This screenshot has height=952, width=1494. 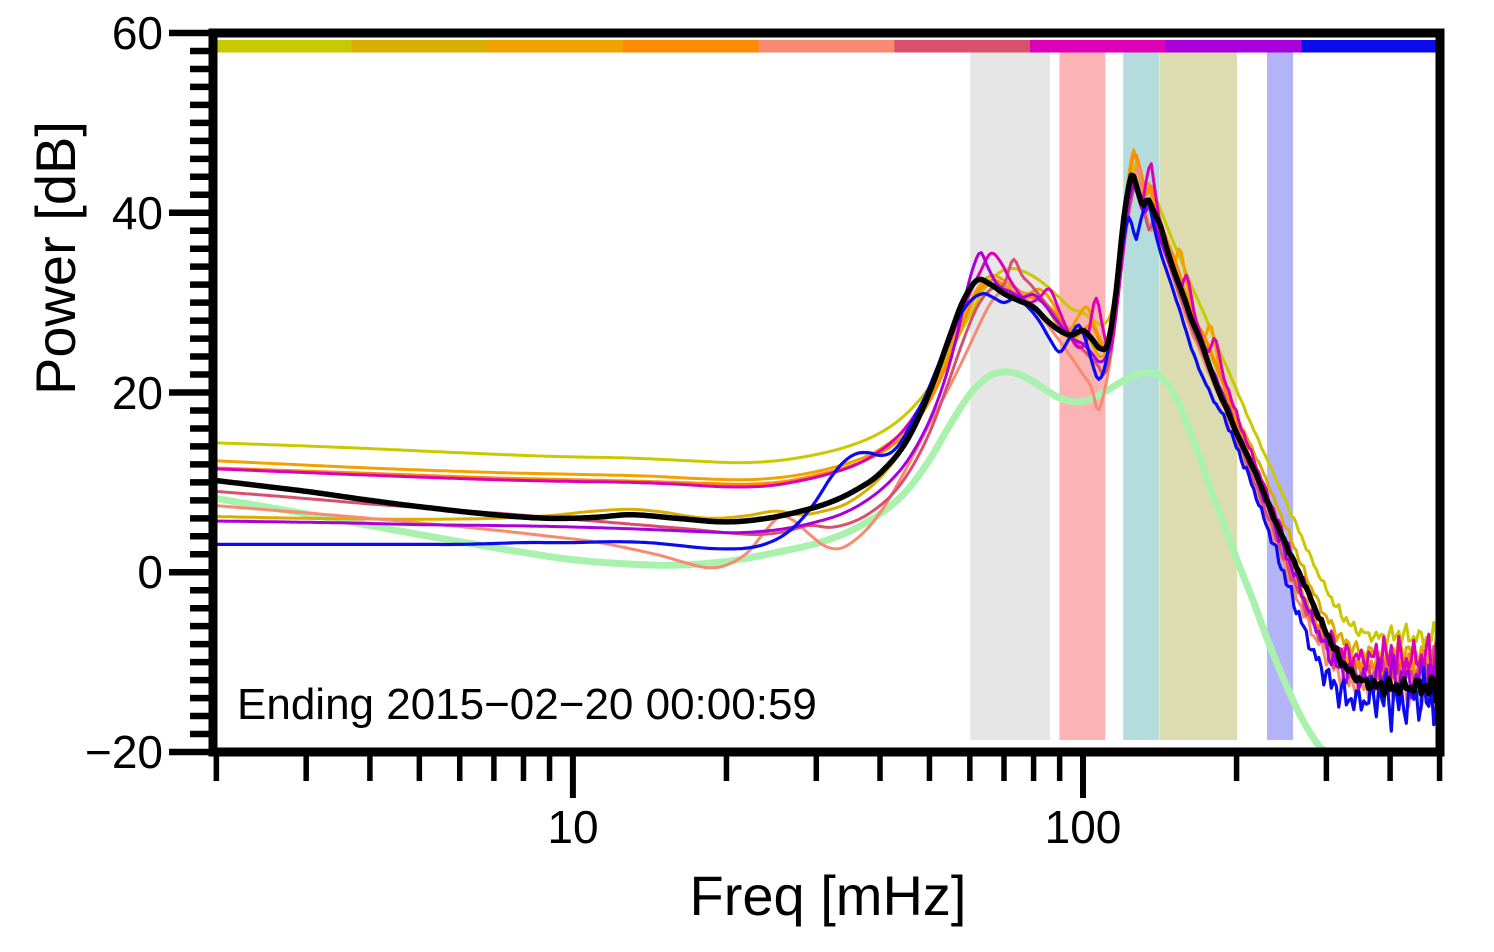 What do you see at coordinates (137, 213) in the screenshot?
I see `y-tick-label-40: 40` at bounding box center [137, 213].